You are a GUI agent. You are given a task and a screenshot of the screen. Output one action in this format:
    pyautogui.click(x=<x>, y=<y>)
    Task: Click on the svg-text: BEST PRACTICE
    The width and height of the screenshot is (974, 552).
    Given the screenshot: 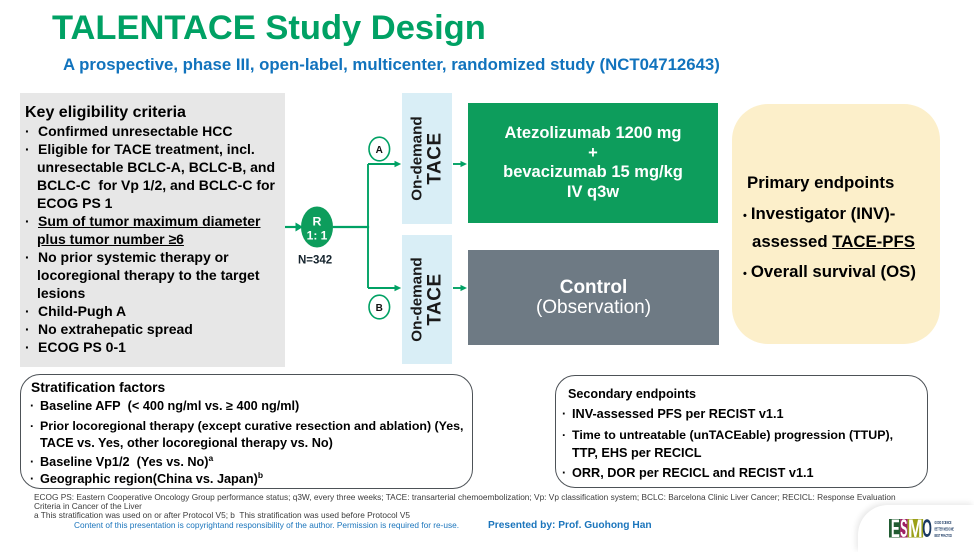 What is the action you would take?
    pyautogui.click(x=944, y=535)
    